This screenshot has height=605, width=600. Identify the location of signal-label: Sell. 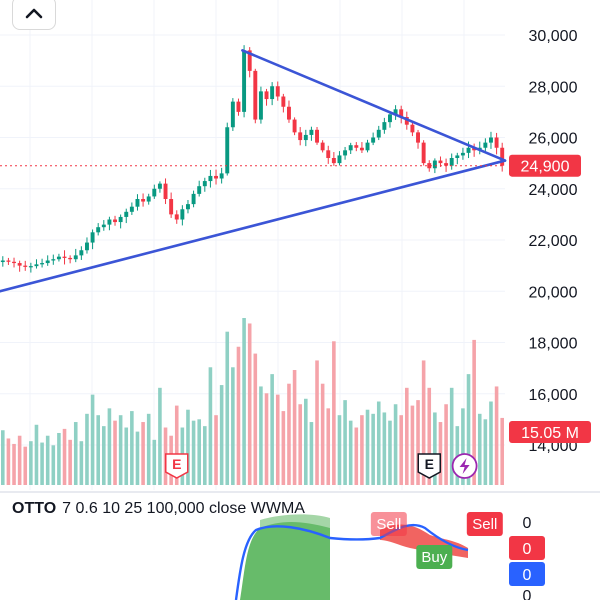
(388, 524).